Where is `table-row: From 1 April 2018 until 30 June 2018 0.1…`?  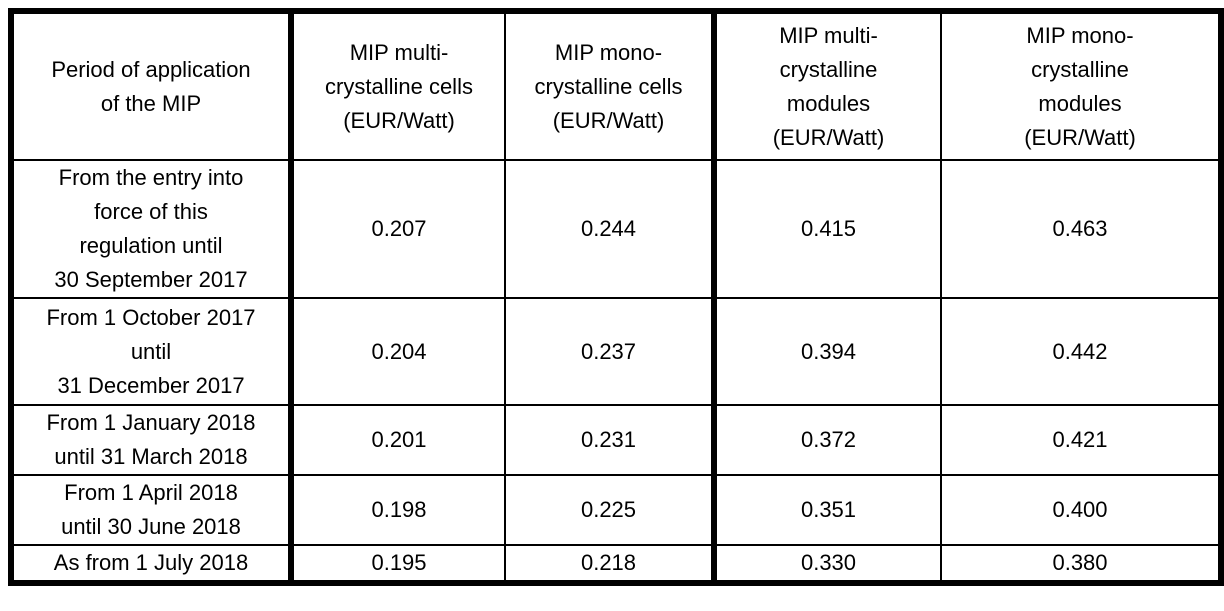
table-row: From 1 April 2018 until 30 June 2018 0.1… is located at coordinates (616, 510).